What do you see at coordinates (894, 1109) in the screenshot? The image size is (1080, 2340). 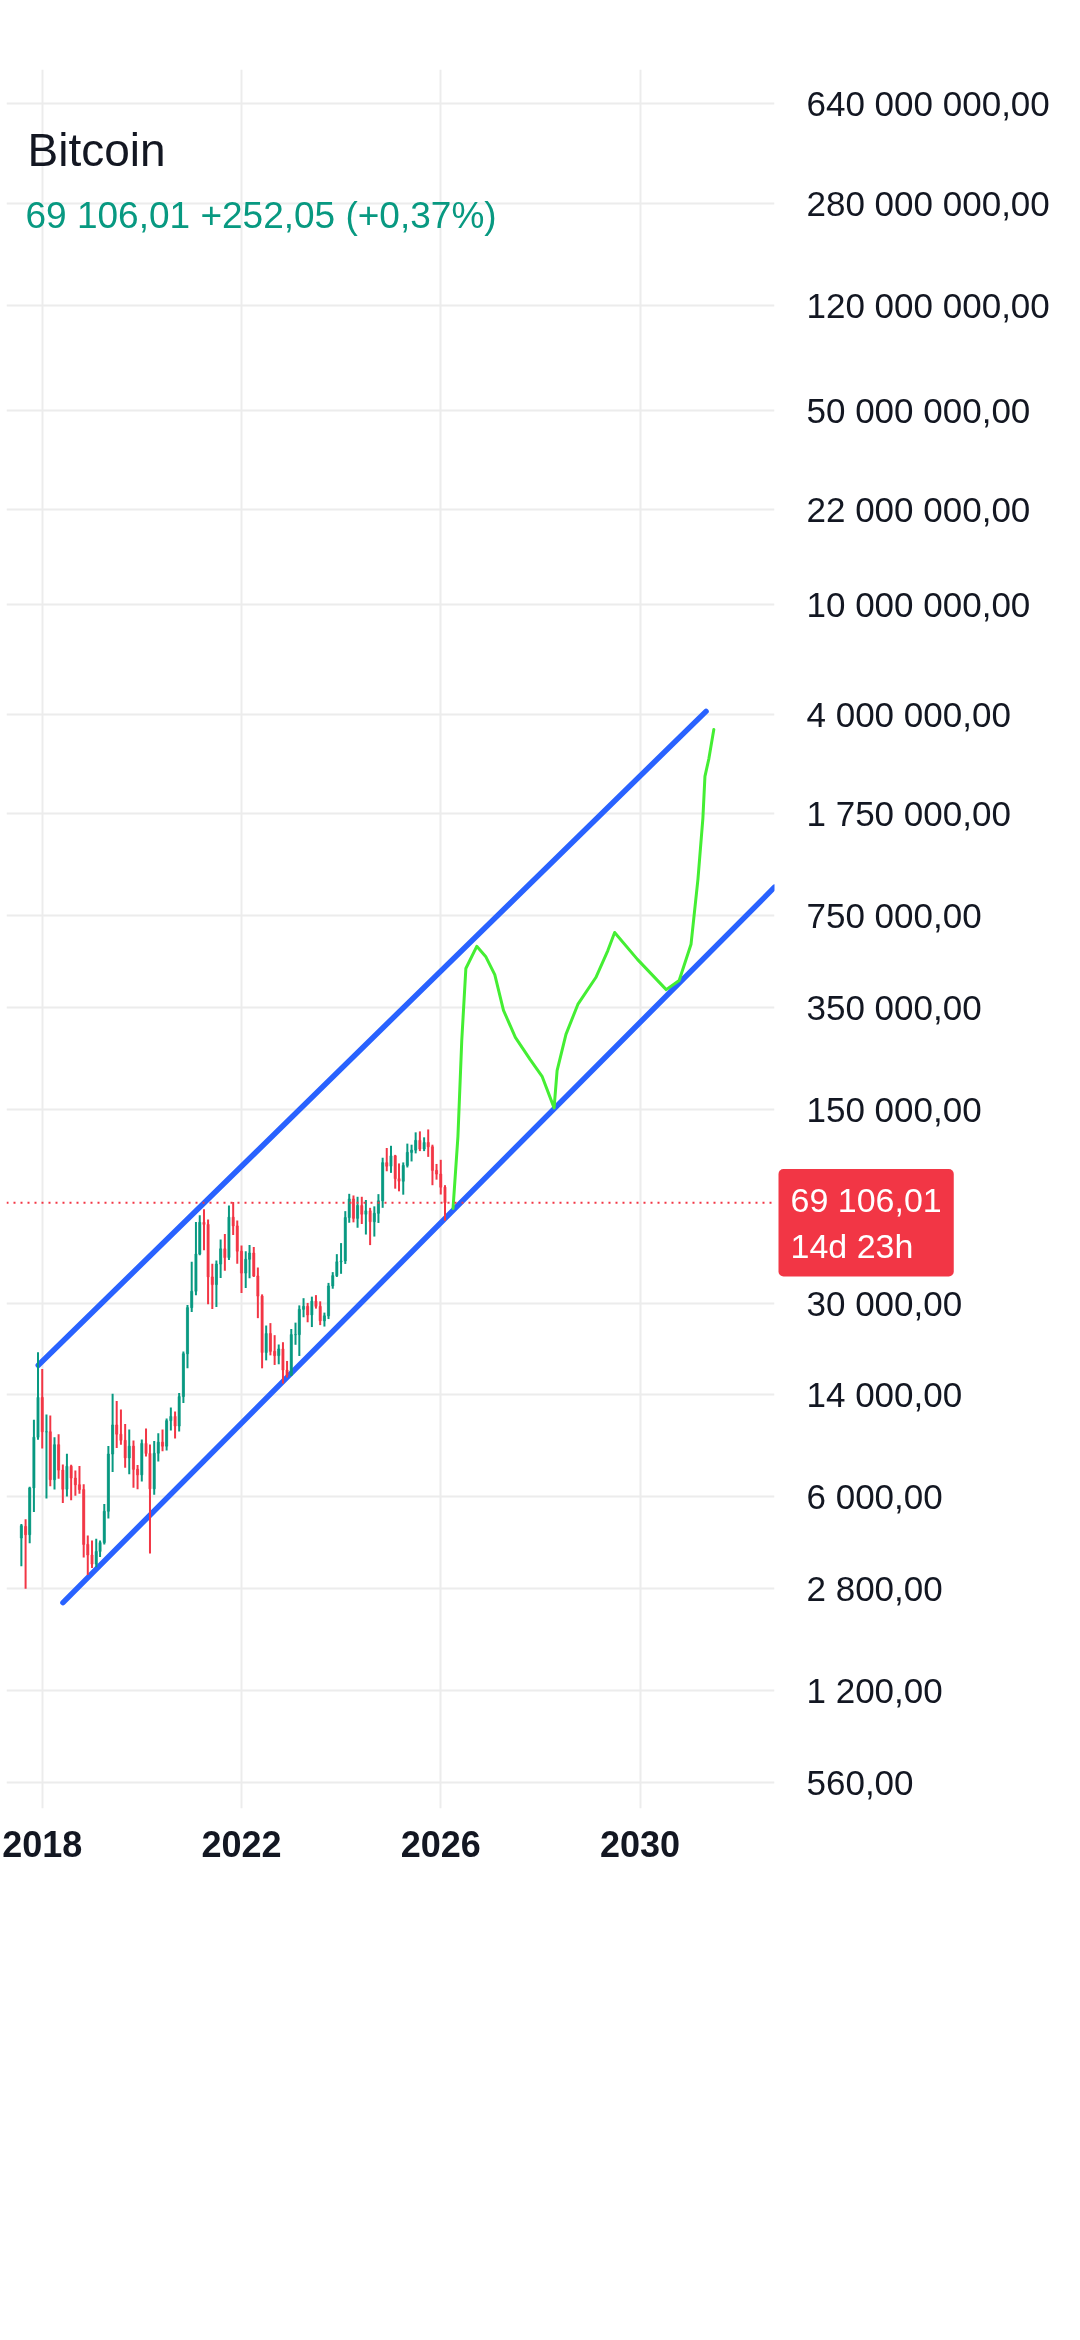 I see `y-tick-label: 150 000,00` at bounding box center [894, 1109].